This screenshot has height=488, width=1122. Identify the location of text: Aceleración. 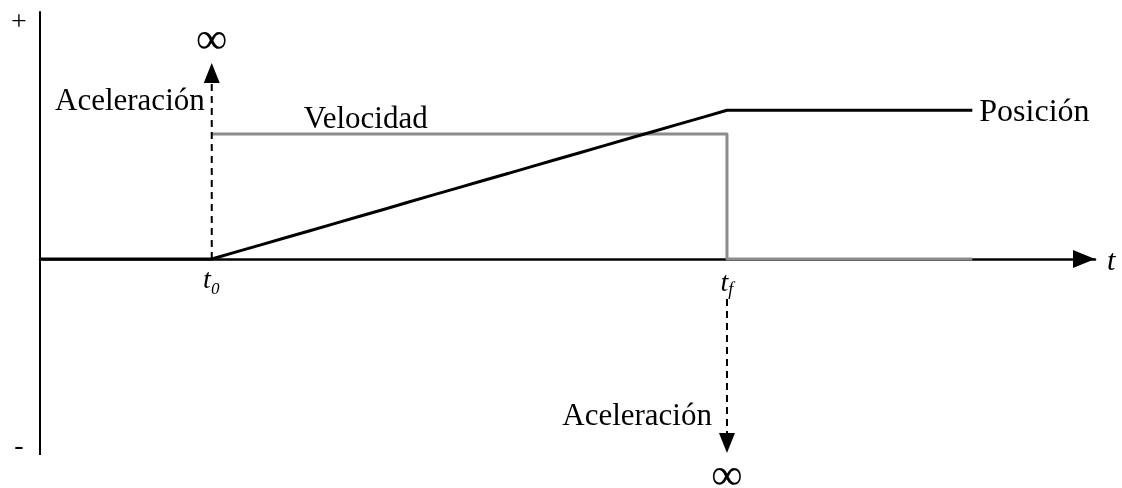
(637, 414).